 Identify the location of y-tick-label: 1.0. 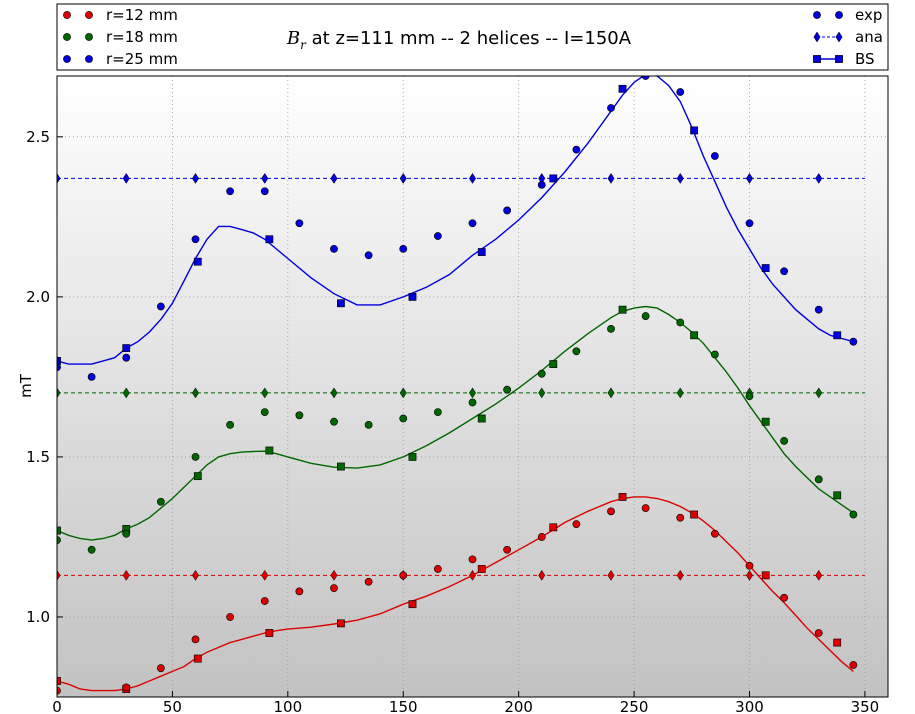
(38, 617).